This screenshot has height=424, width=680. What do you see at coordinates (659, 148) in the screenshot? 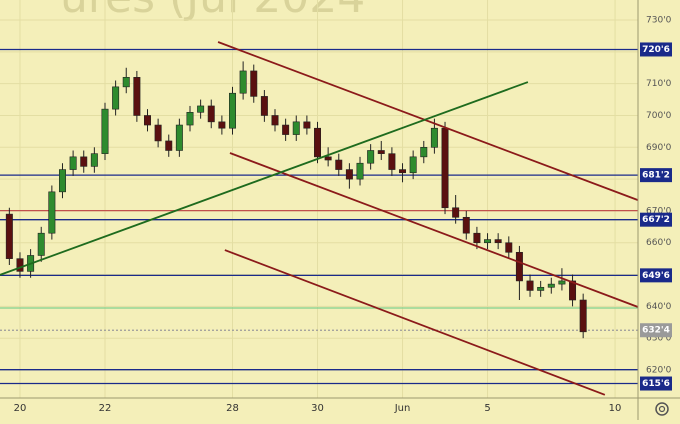
I see `y-tick-label: 690'0` at bounding box center [659, 148].